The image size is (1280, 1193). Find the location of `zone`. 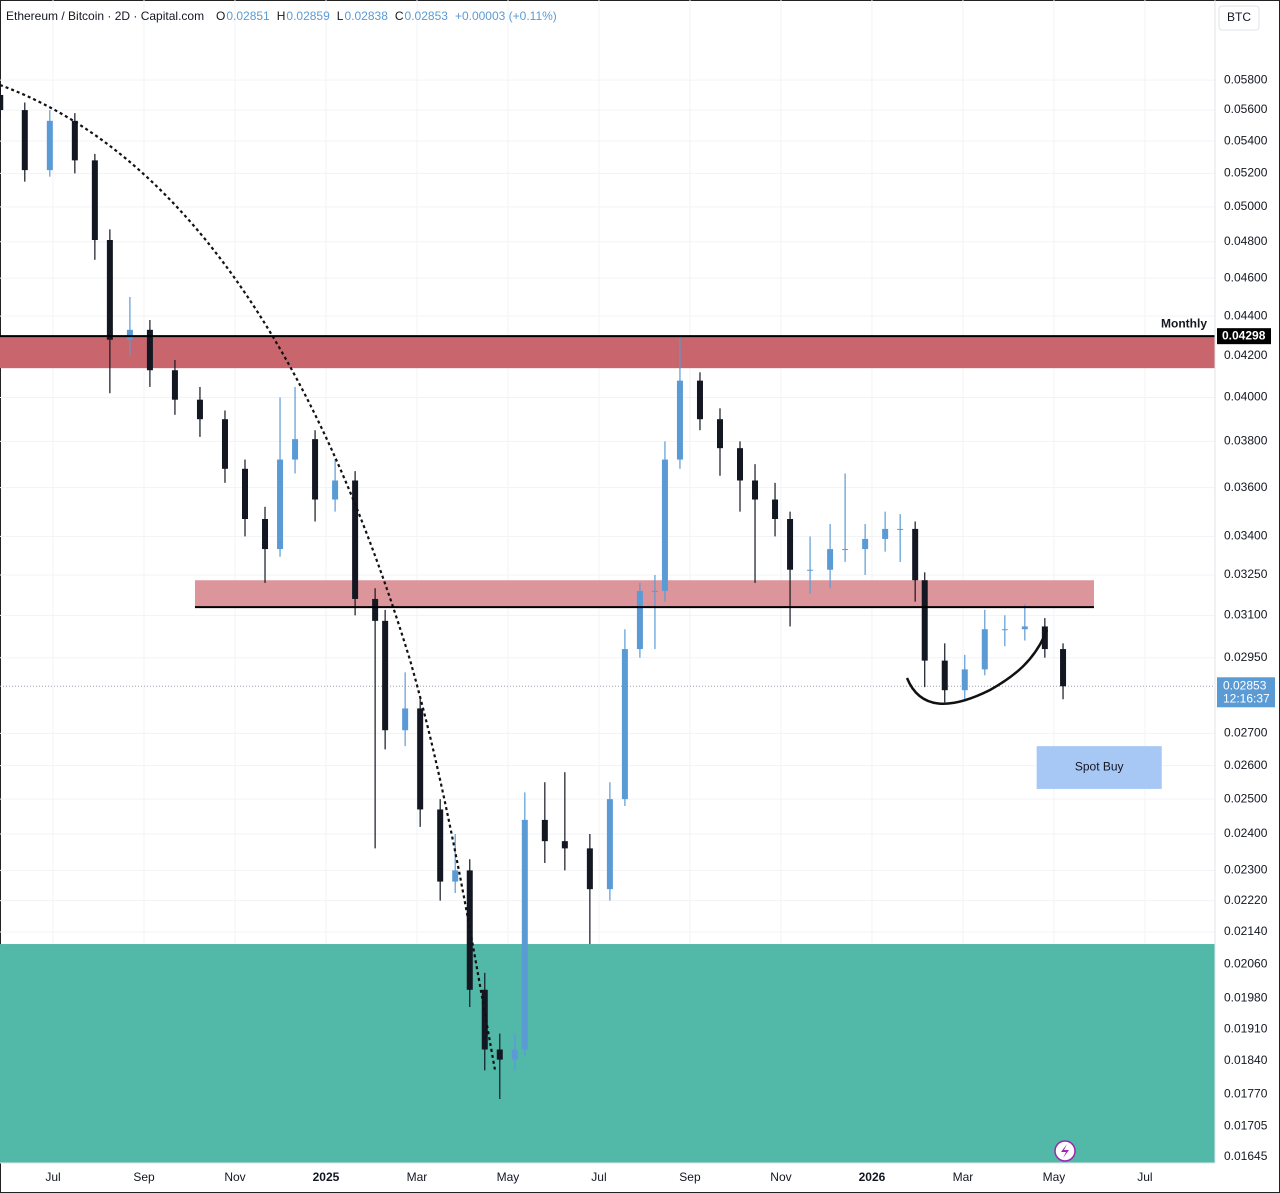

zone is located at coordinates (607, 352).